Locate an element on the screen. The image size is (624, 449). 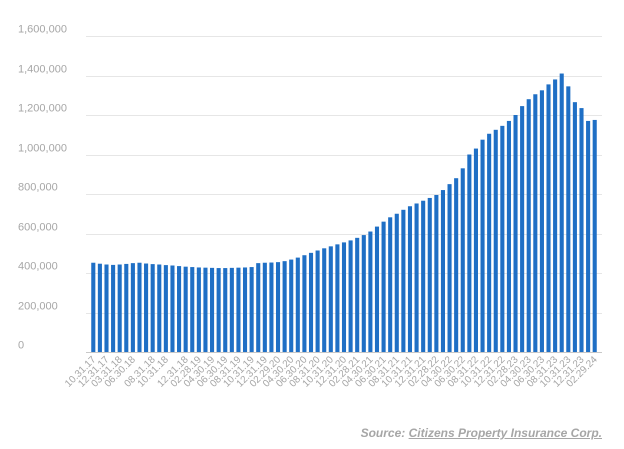
y-tick-label: 200,000 is located at coordinates (38, 307).